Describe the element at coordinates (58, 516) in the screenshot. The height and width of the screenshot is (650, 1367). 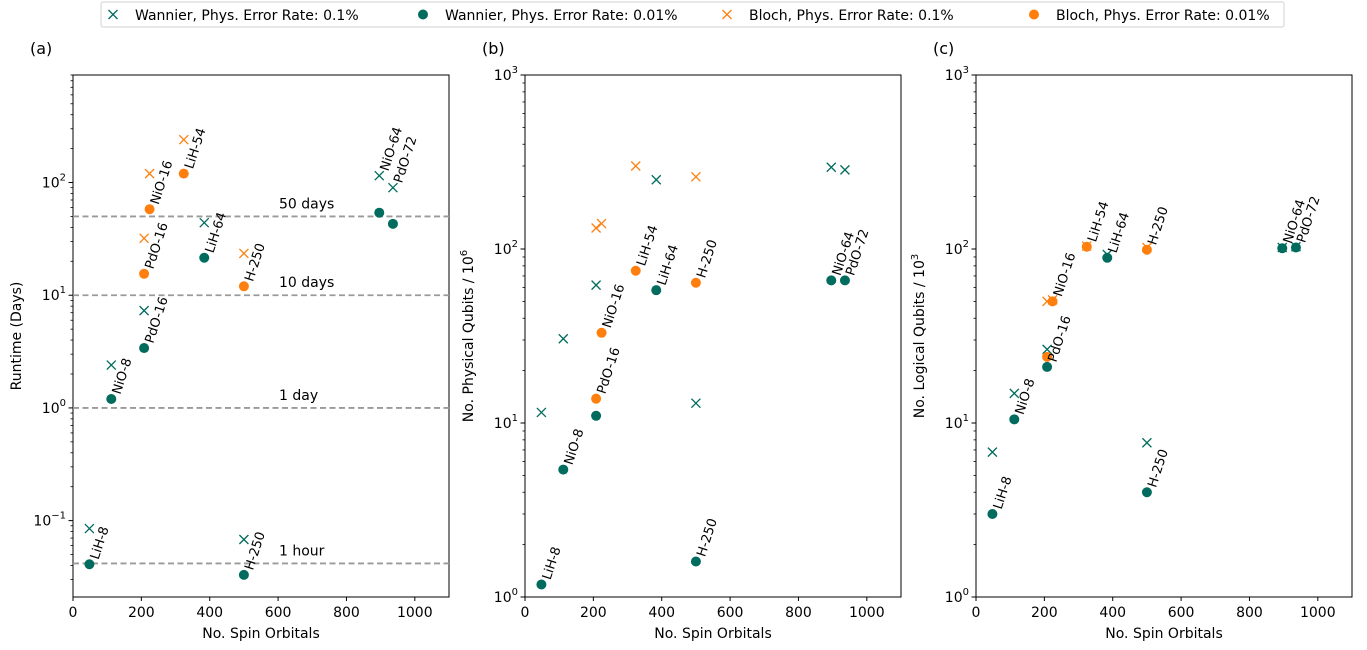
I see `y-tick-exponent: −1` at that location.